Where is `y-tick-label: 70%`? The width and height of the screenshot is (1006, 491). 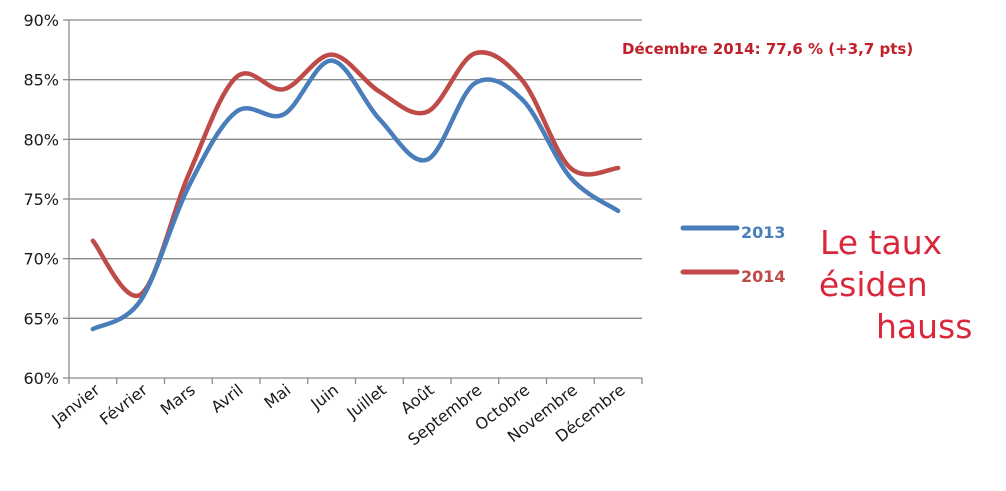 y-tick-label: 70% is located at coordinates (41, 259).